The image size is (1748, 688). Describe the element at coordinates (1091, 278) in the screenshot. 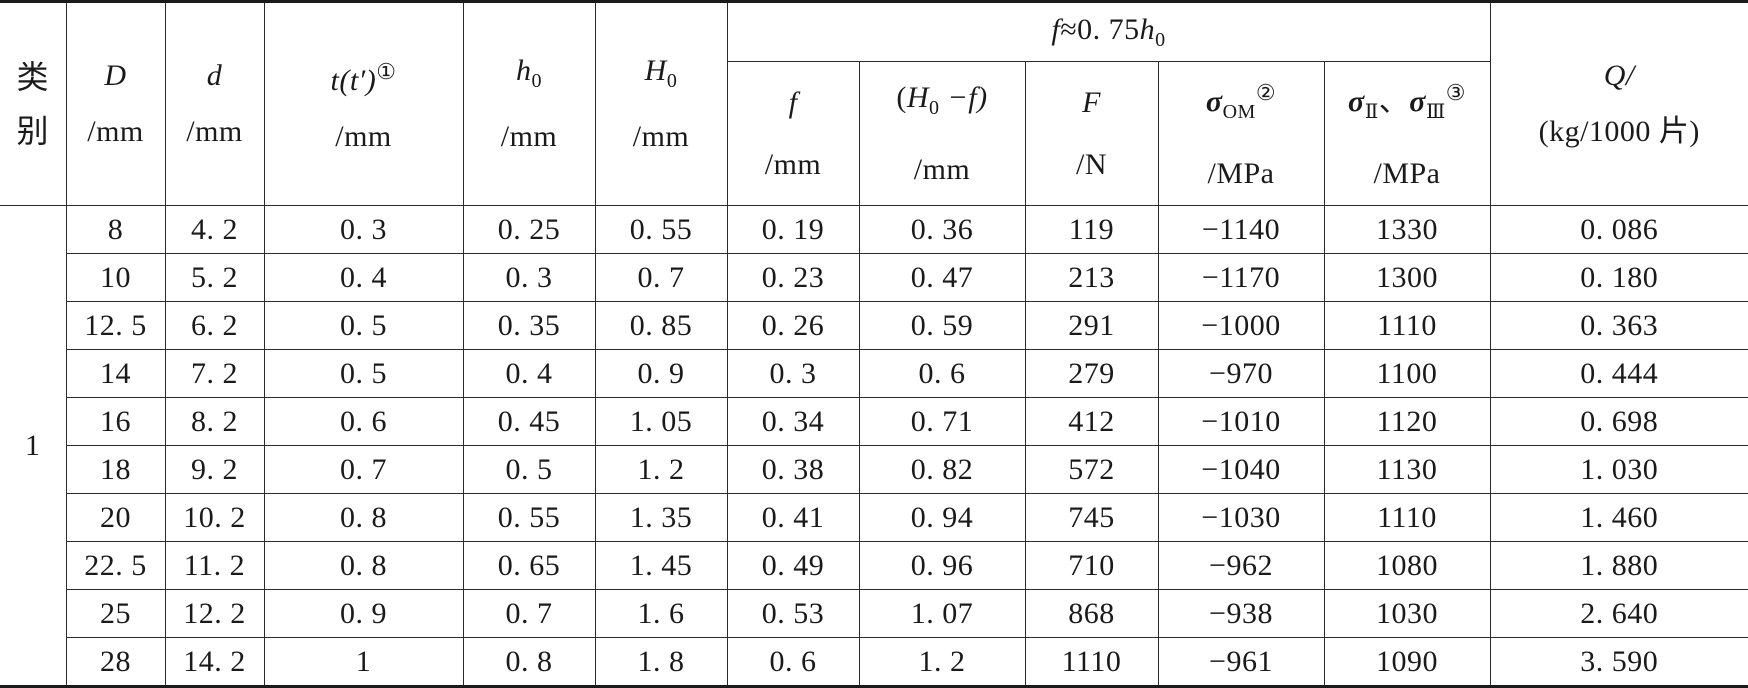

I see `table-cell: 213` at that location.